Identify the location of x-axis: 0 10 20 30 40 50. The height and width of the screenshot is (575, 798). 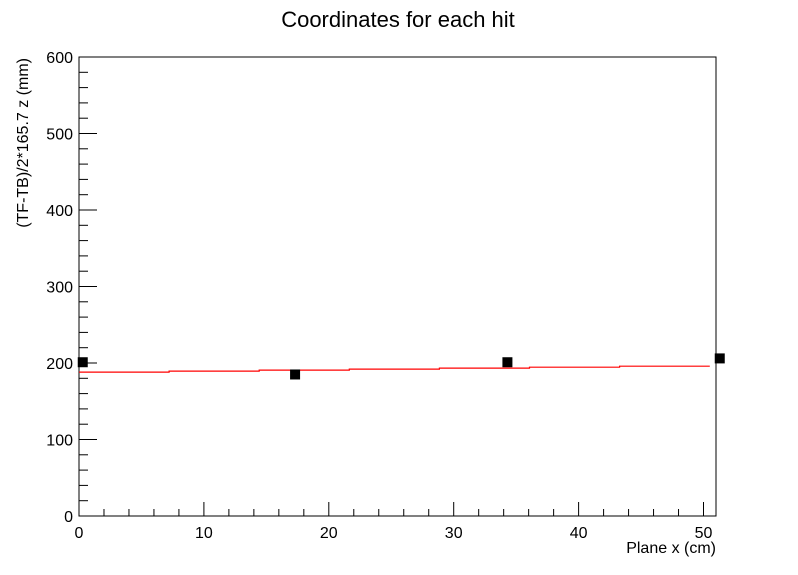
(394, 522).